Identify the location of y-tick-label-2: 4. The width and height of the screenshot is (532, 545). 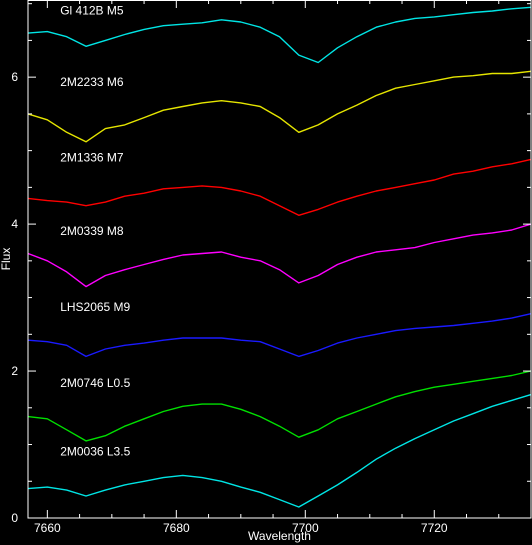
(14, 224).